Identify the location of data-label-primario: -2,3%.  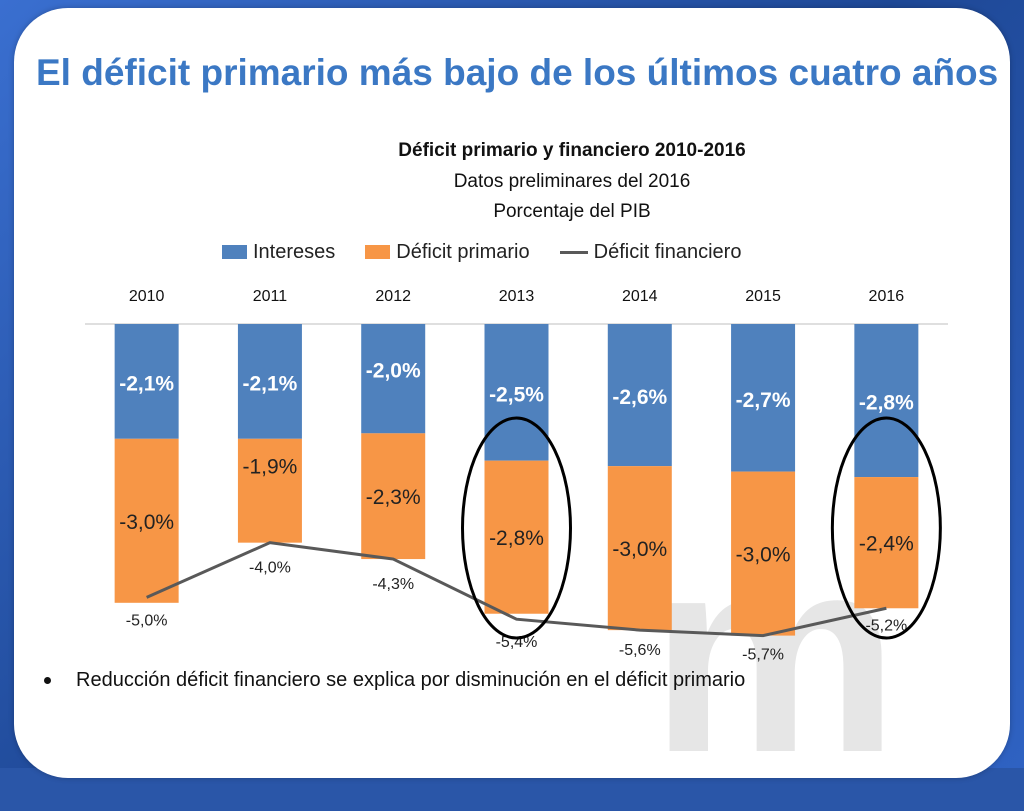
(393, 497).